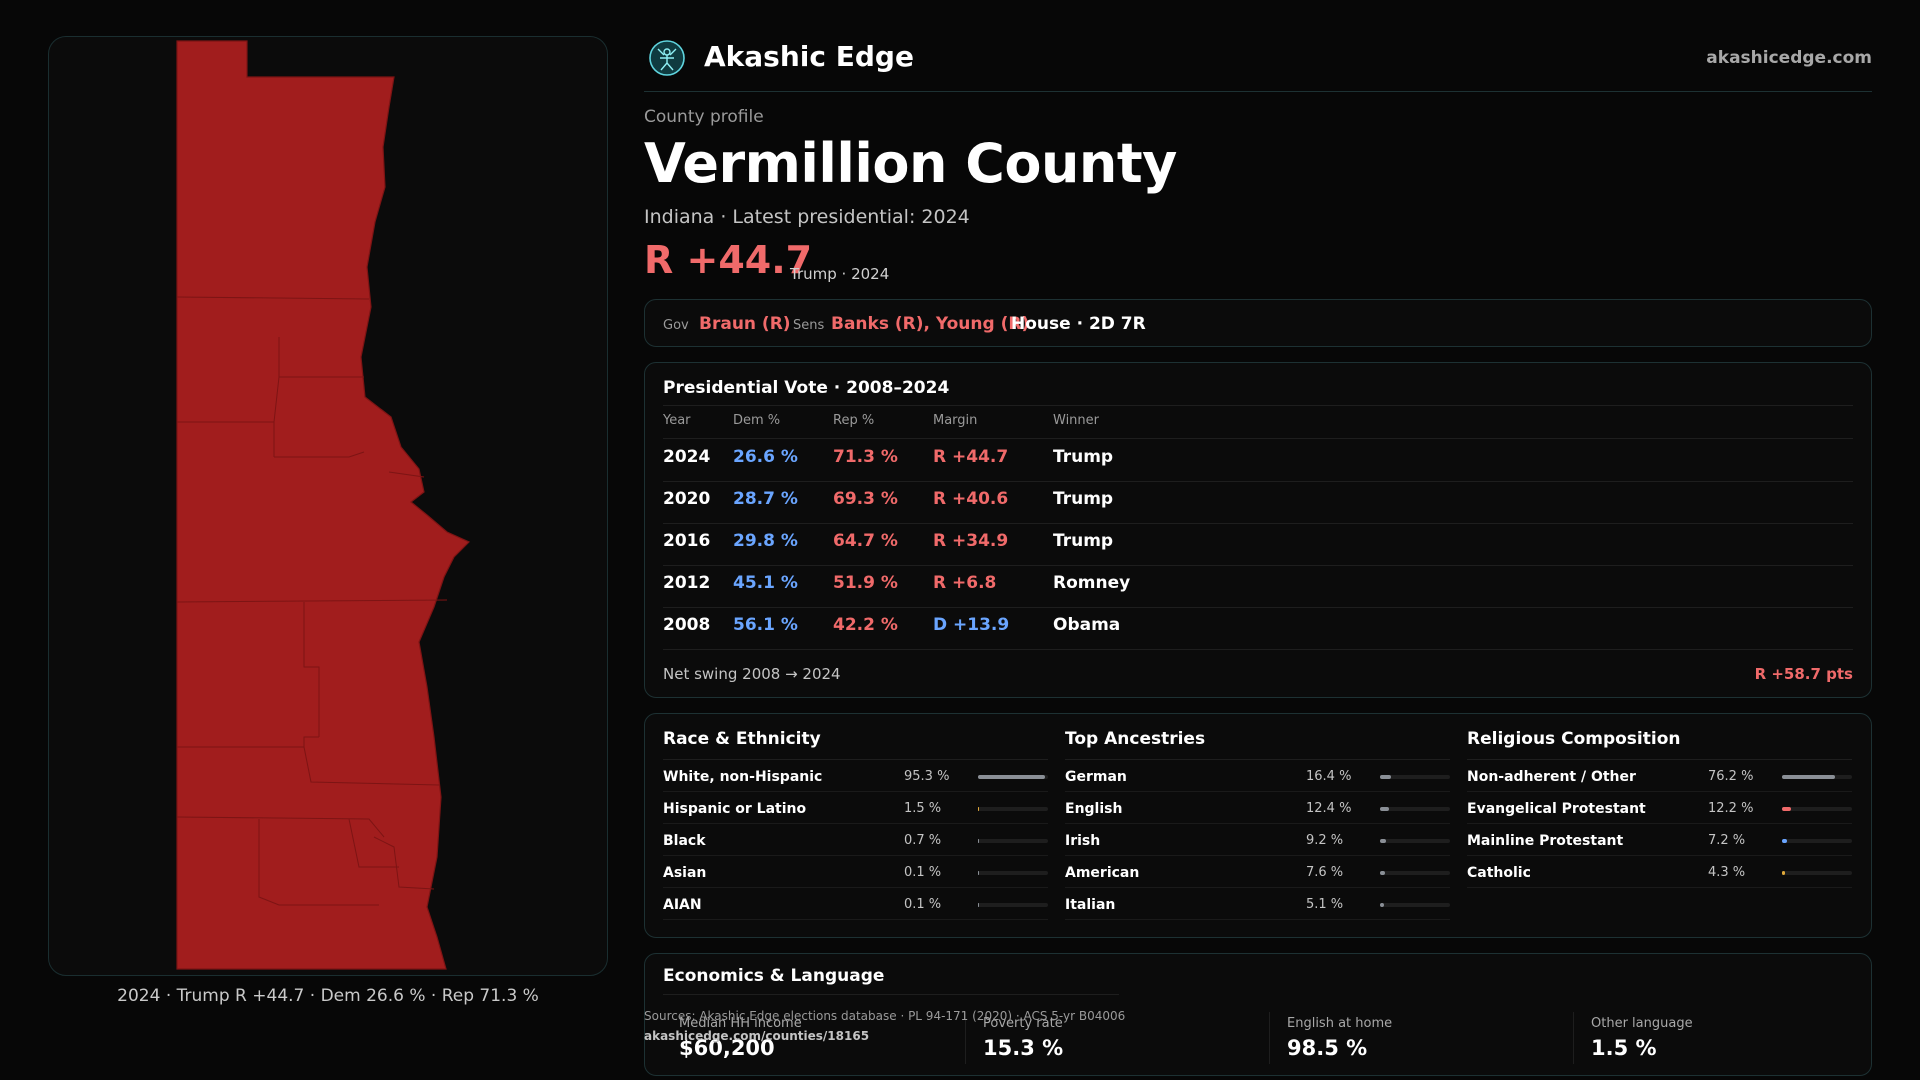 The image size is (1920, 1080). Describe the element at coordinates (687, 541) in the screenshot. I see `year-cell: 2016` at that location.